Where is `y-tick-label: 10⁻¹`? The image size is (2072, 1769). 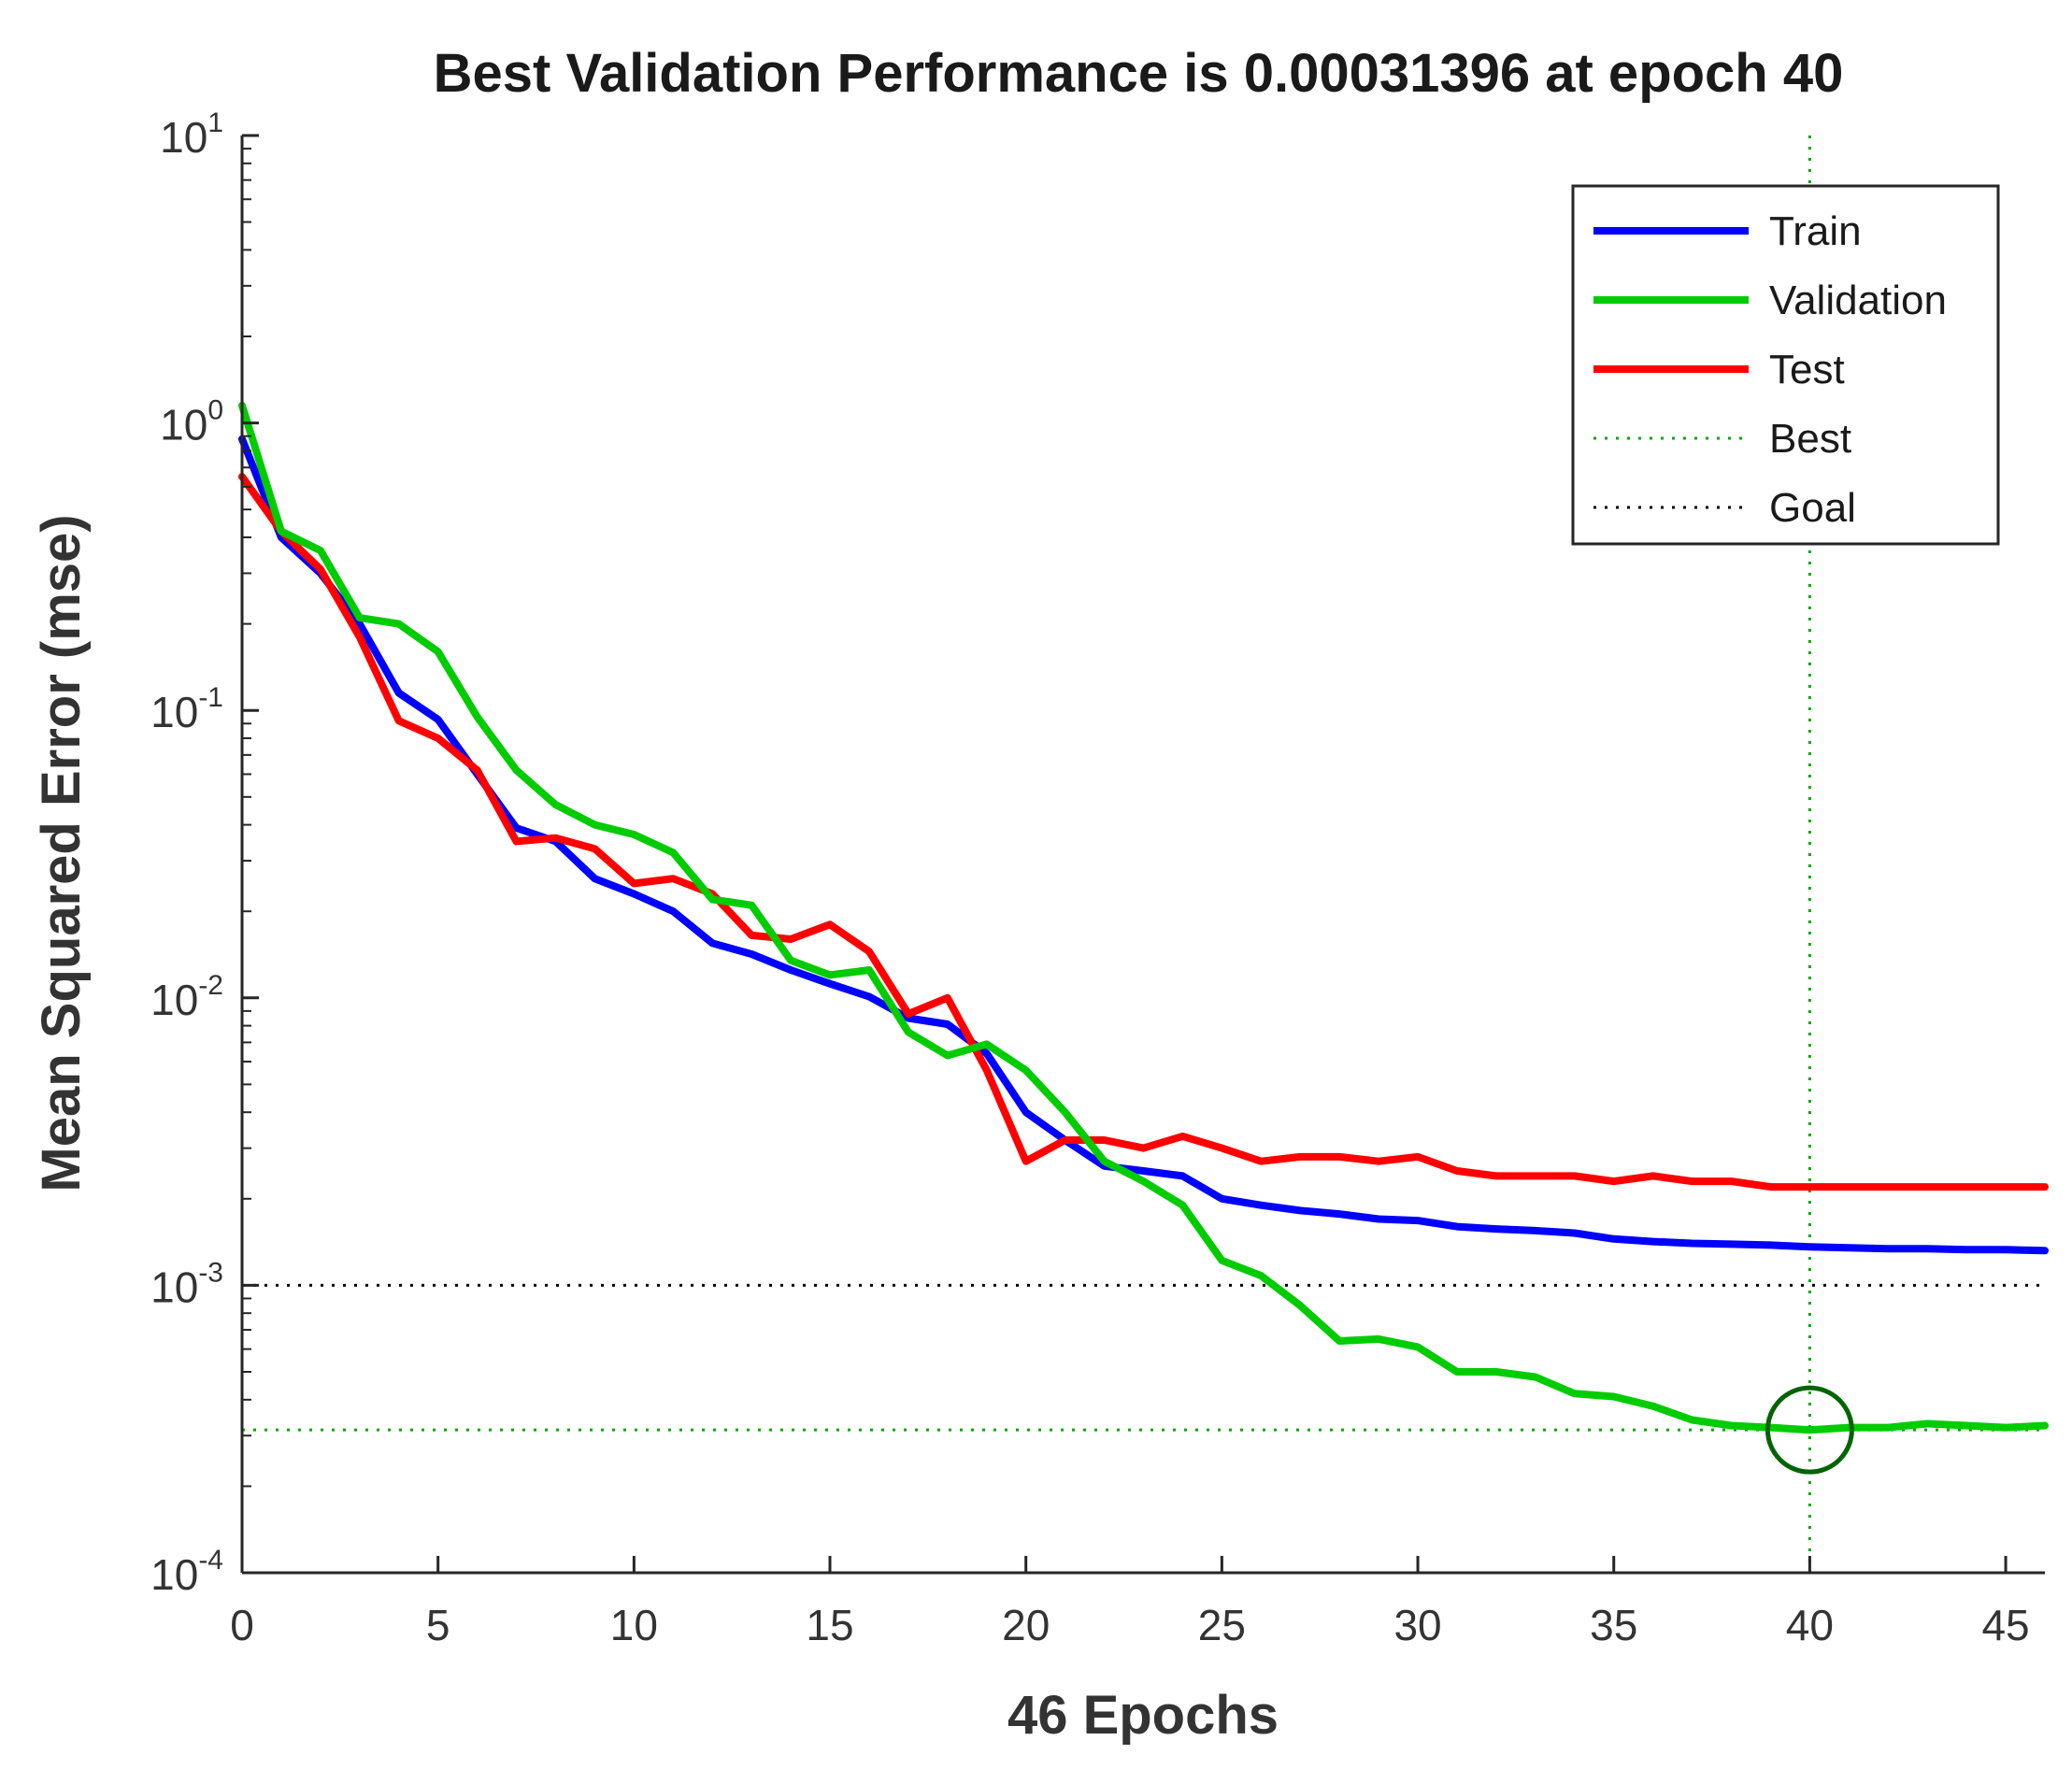 y-tick-label: 10⁻¹ is located at coordinates (186, 709).